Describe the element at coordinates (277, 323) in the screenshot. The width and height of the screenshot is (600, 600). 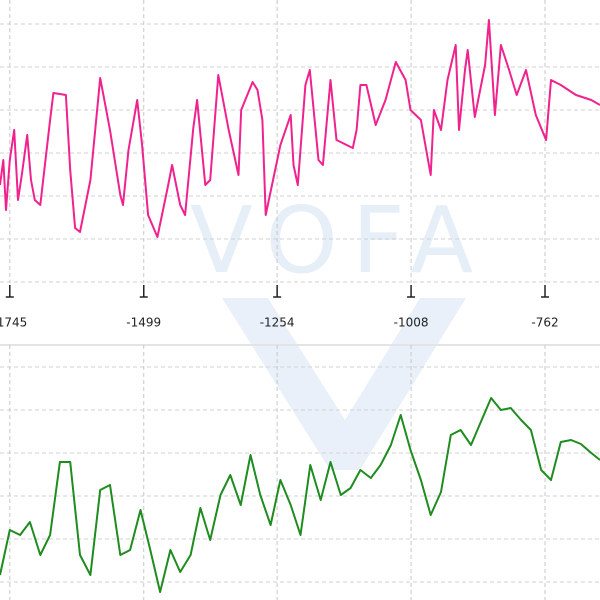
I see `x-tick-label: -1254` at that location.